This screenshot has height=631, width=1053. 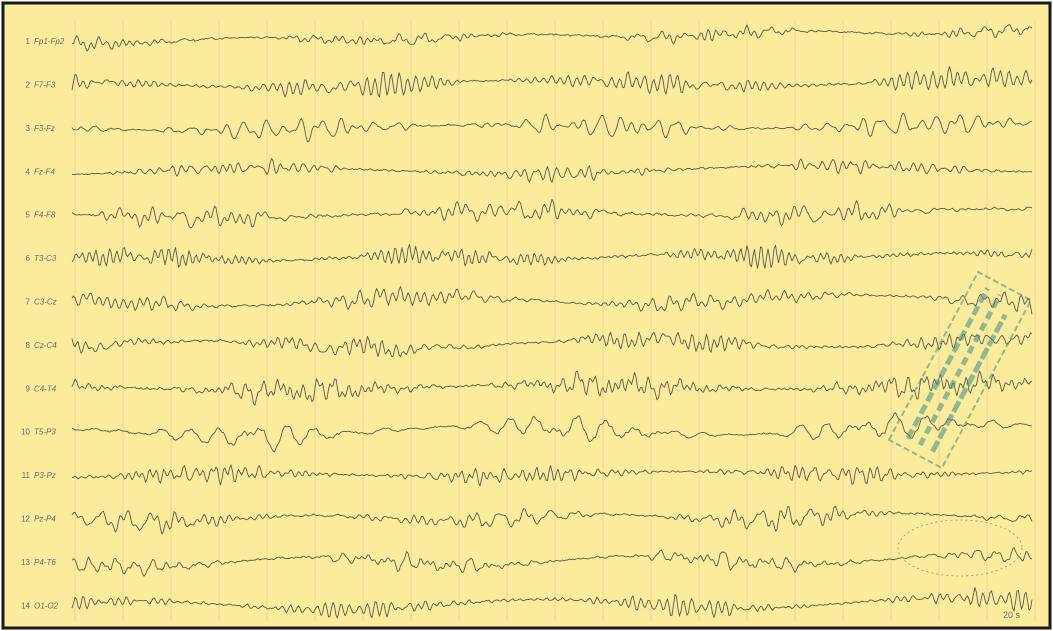 I want to click on channel-number: 1, so click(x=28, y=41).